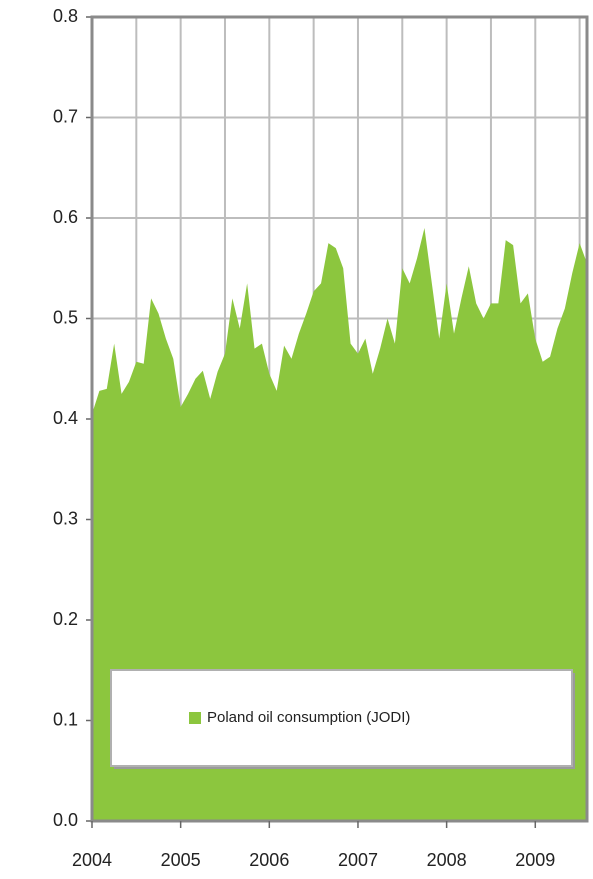 The width and height of the screenshot is (593, 879). I want to click on x-tick-label: 2005, so click(181, 860).